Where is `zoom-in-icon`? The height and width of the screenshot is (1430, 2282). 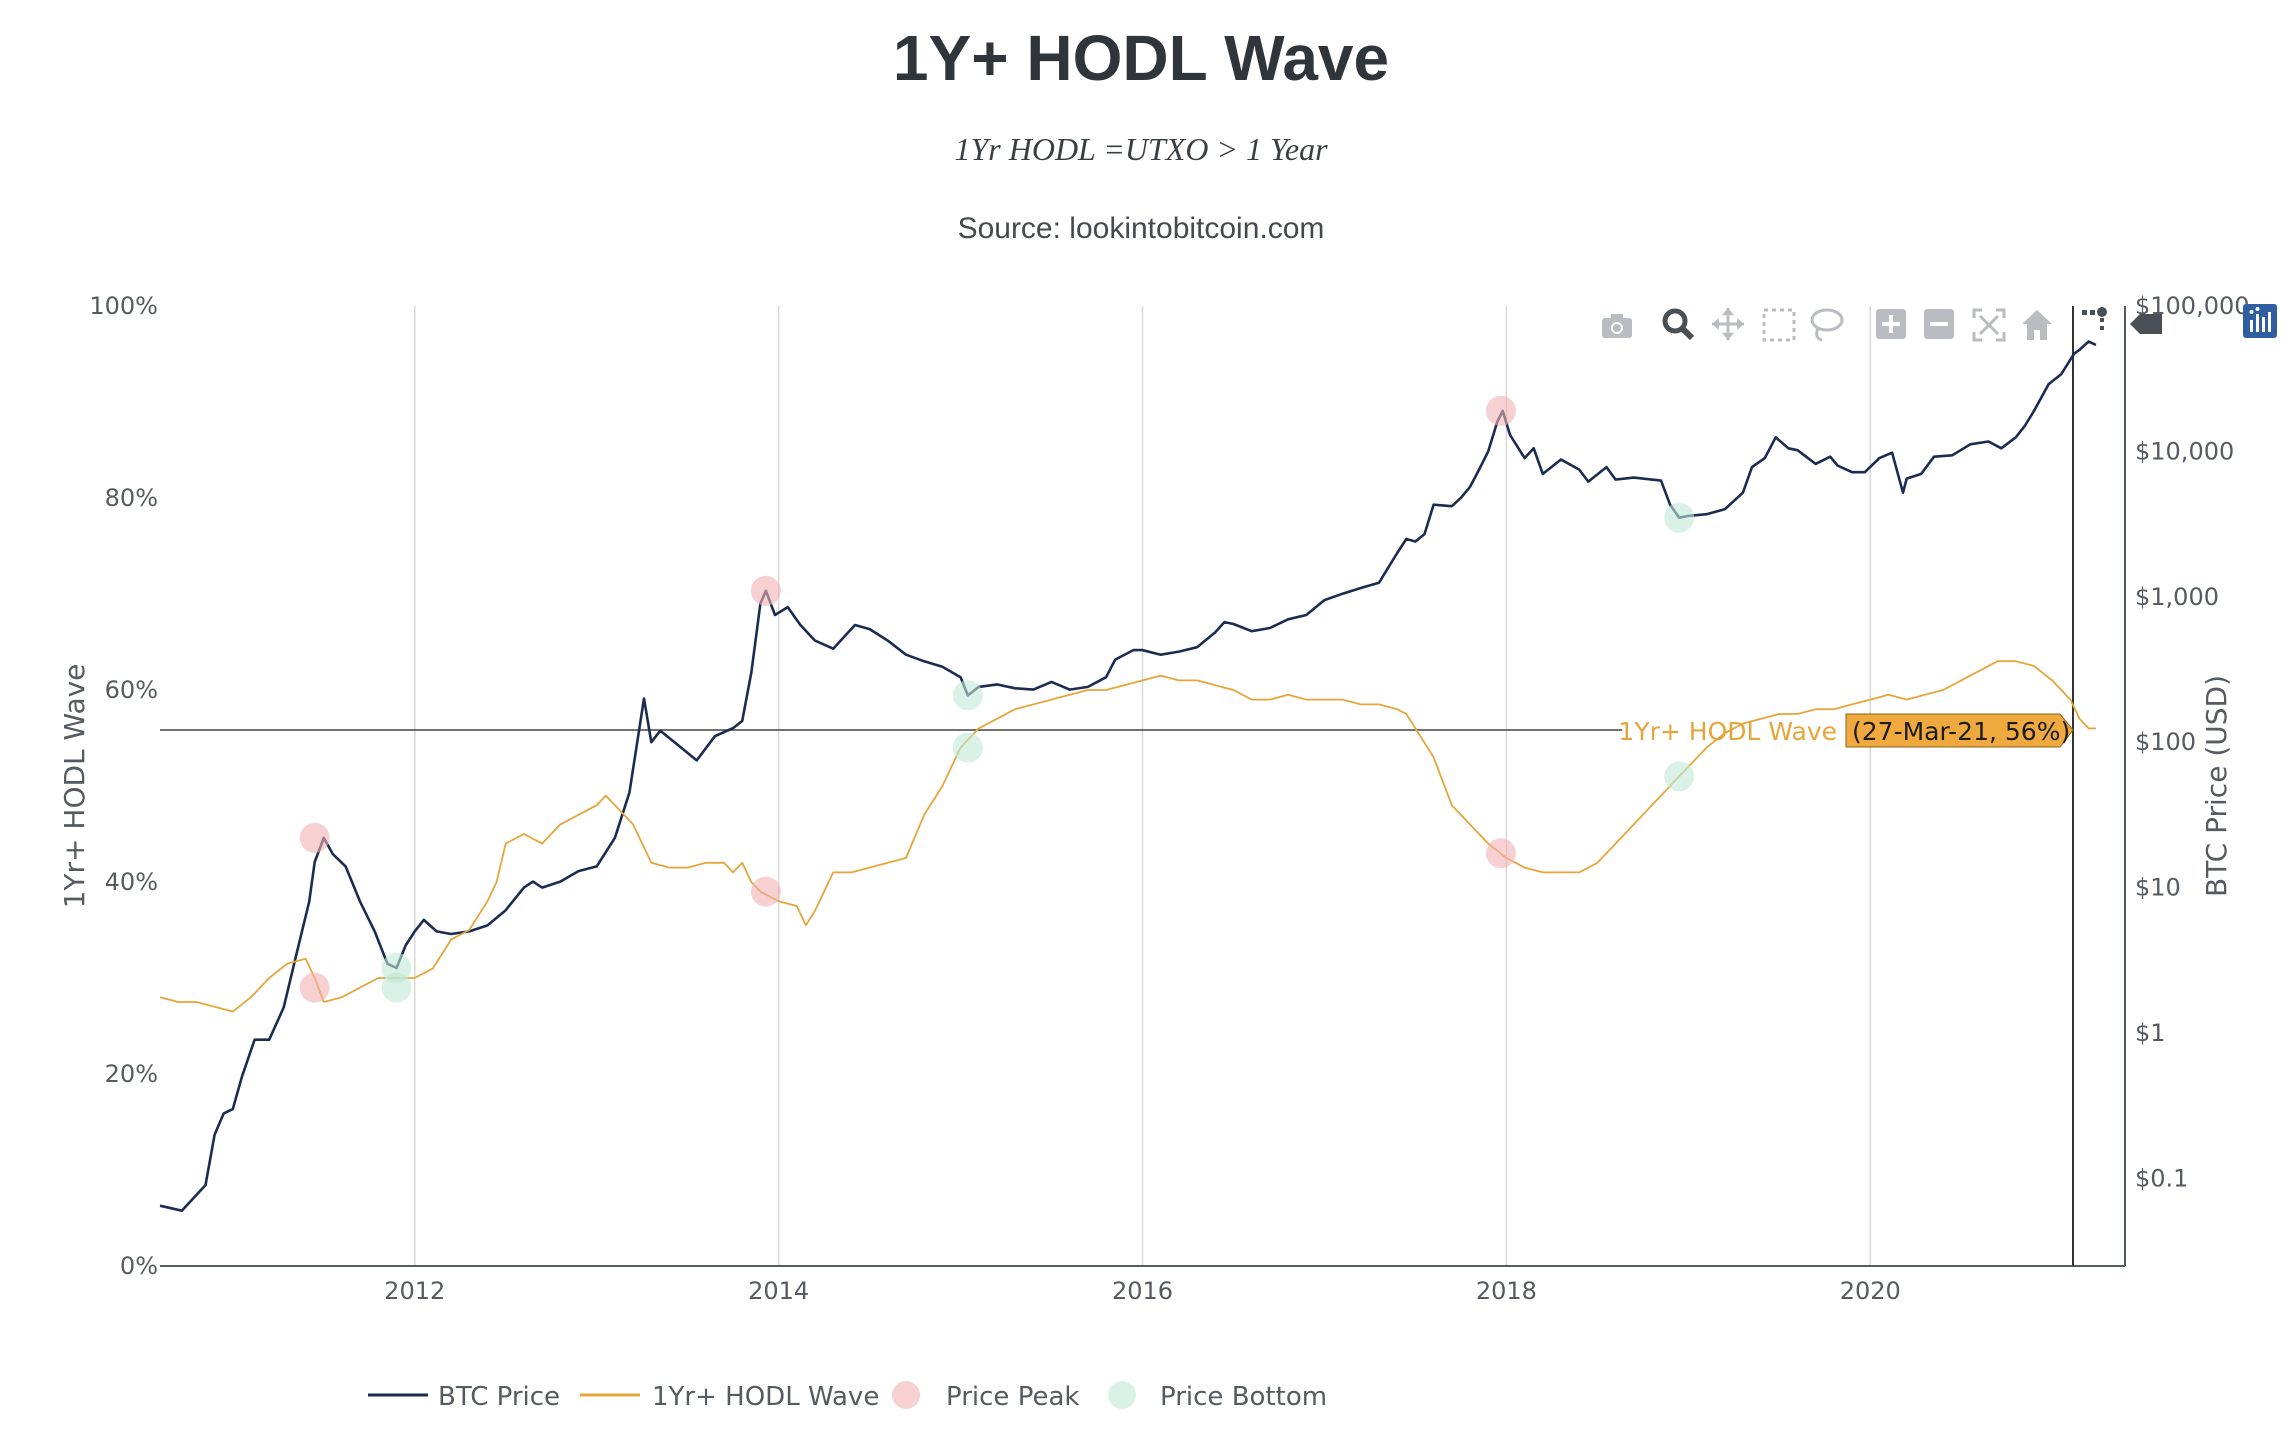 zoom-in-icon is located at coordinates (1891, 324).